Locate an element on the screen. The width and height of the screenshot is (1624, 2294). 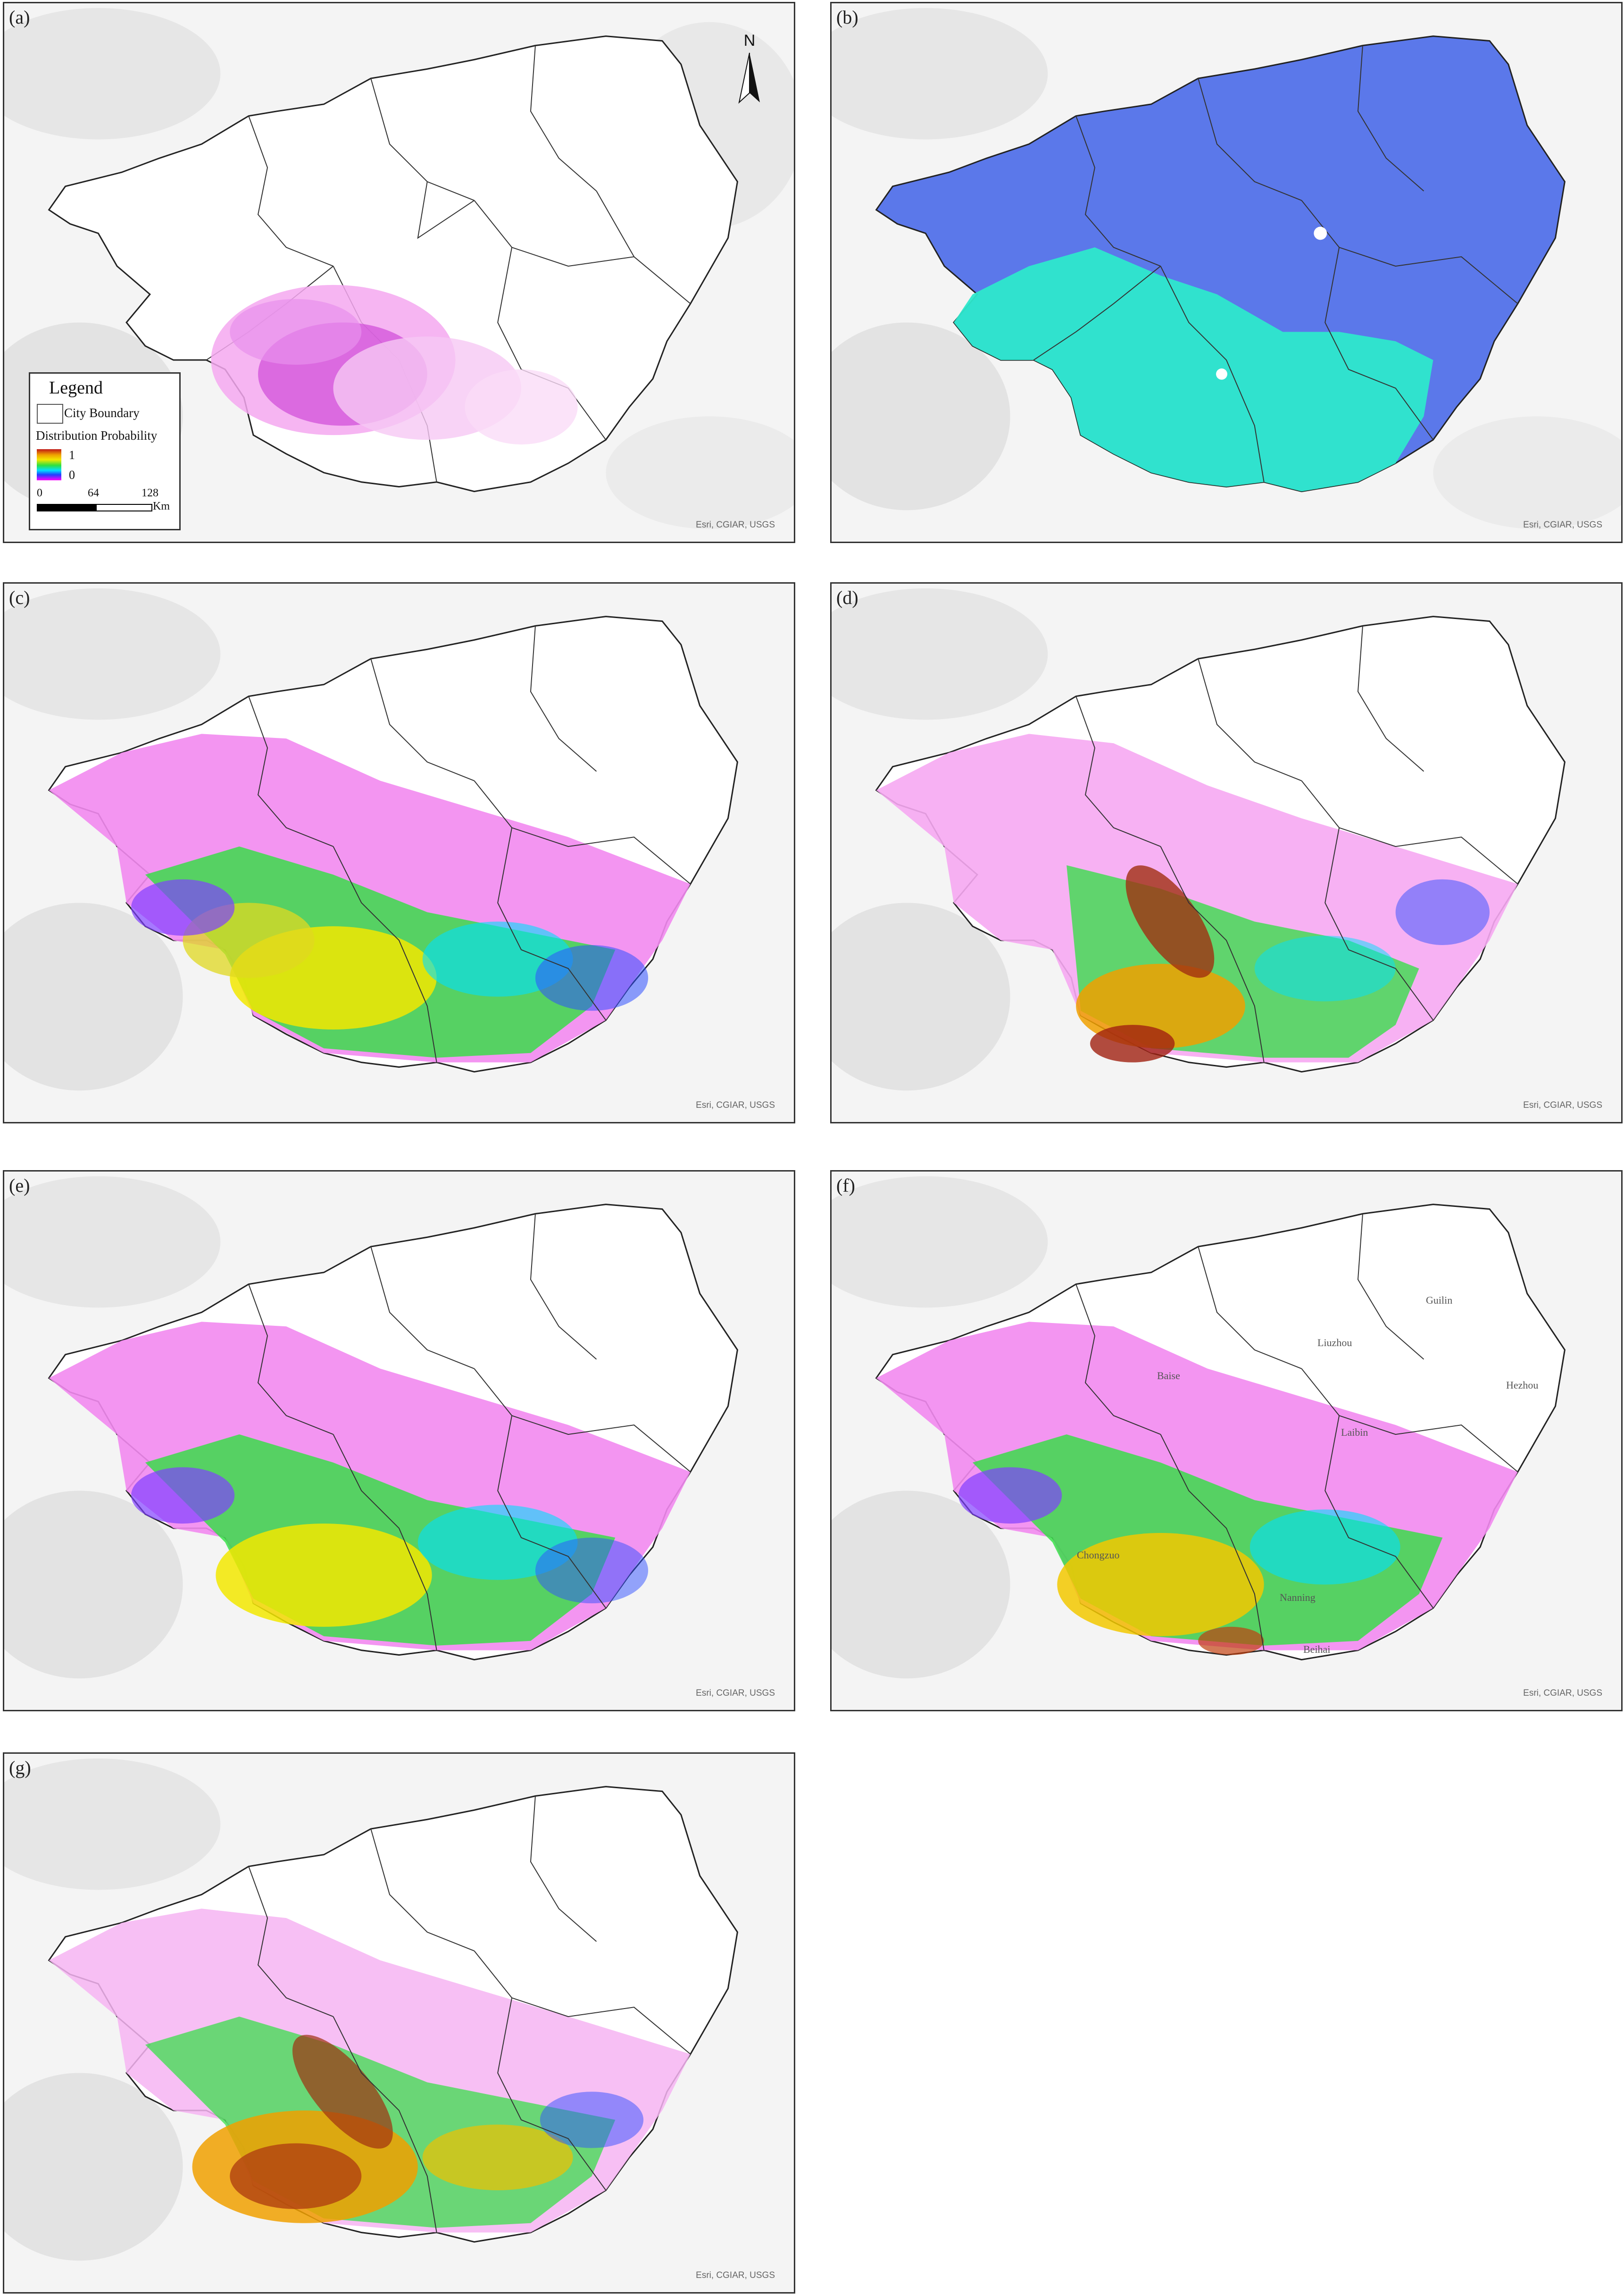
scale-unit: Km is located at coordinates (161, 506).